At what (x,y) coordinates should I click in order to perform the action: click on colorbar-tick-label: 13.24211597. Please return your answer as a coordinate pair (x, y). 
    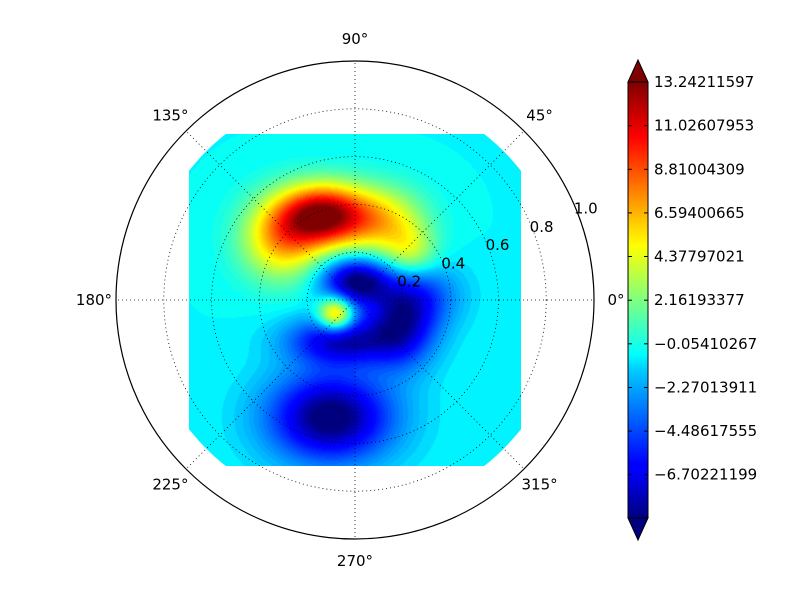
    Looking at the image, I should click on (704, 82).